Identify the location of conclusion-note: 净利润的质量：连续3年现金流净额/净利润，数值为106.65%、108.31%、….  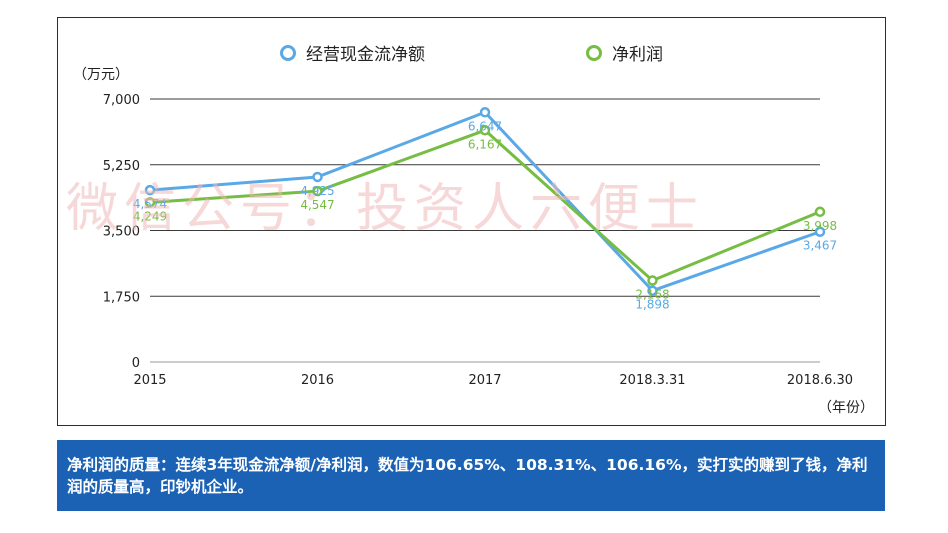
(471, 475).